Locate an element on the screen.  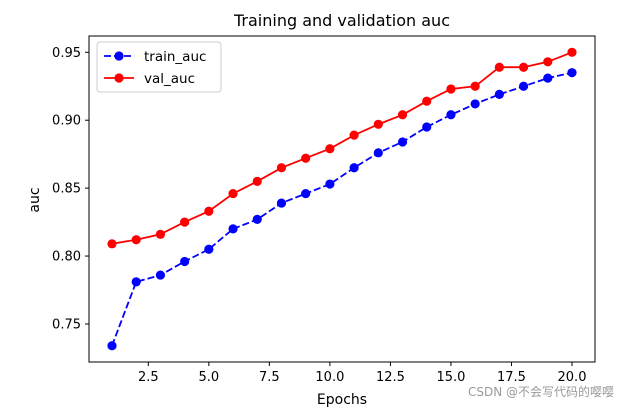
legend: train_auc val_auc is located at coordinates (159, 67).